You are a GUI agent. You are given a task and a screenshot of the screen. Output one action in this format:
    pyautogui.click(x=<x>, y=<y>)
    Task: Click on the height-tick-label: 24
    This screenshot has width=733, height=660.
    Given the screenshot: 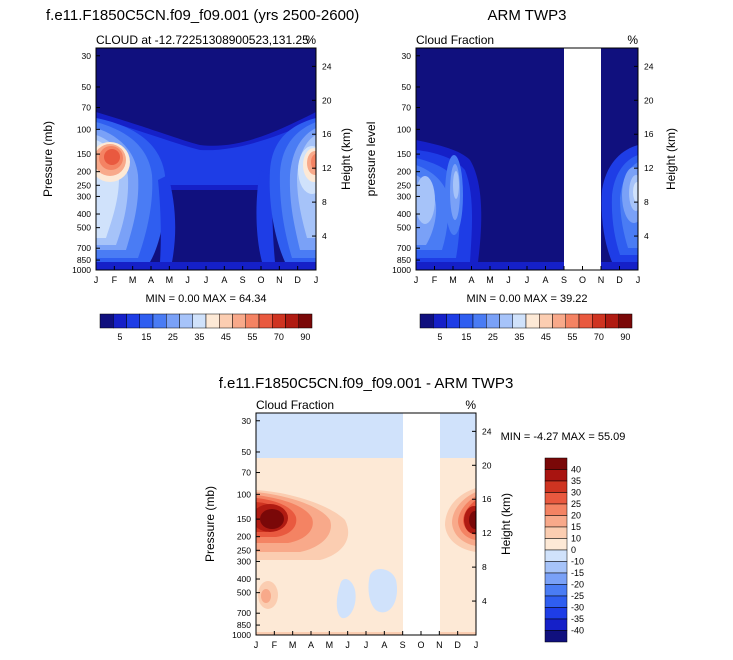 What is the action you would take?
    pyautogui.click(x=649, y=66)
    